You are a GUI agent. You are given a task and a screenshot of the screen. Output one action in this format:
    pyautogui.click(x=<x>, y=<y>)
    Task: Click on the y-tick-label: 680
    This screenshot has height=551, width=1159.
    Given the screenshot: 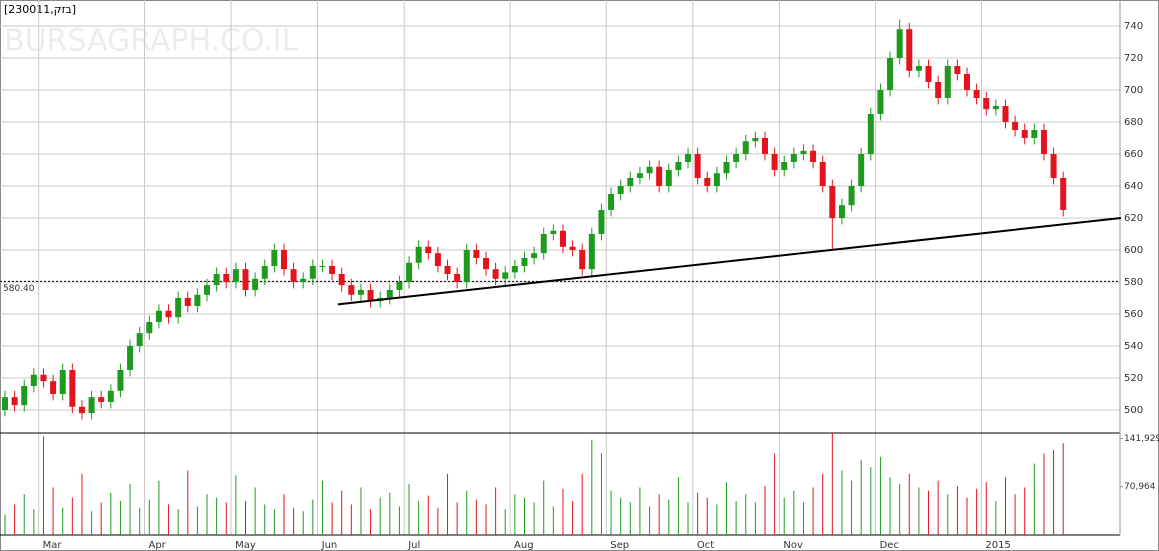 What is the action you would take?
    pyautogui.click(x=1133, y=122)
    